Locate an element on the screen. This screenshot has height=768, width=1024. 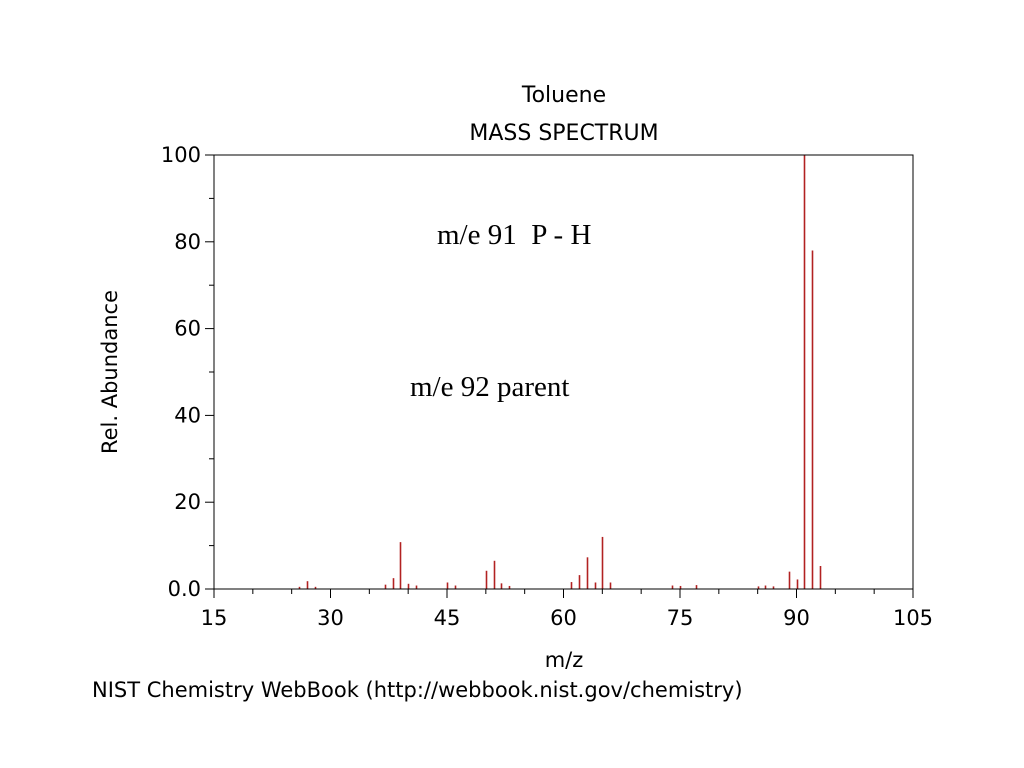
x-tick-label: 105 is located at coordinates (913, 618).